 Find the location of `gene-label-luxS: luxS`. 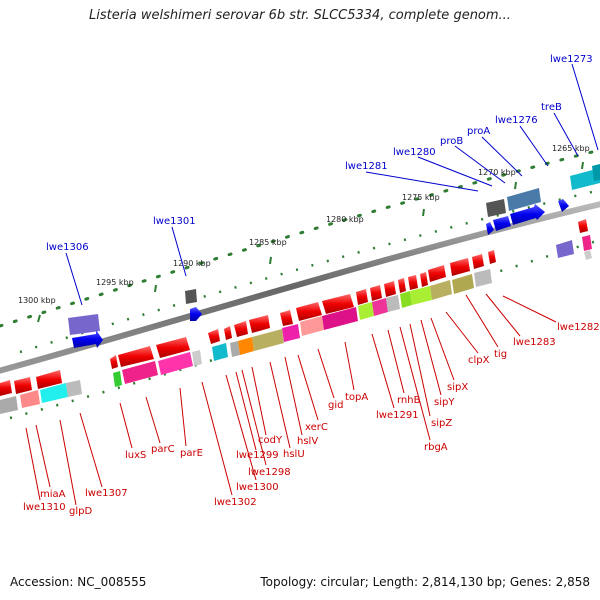

gene-label-luxS: luxS is located at coordinates (135, 455).